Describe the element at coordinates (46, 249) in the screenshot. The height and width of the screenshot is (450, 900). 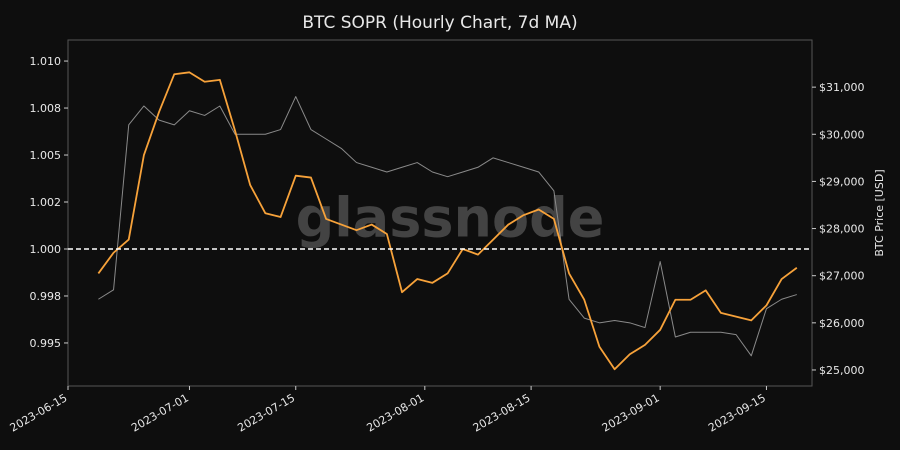
I see `y-tick-label: 1.000` at that location.